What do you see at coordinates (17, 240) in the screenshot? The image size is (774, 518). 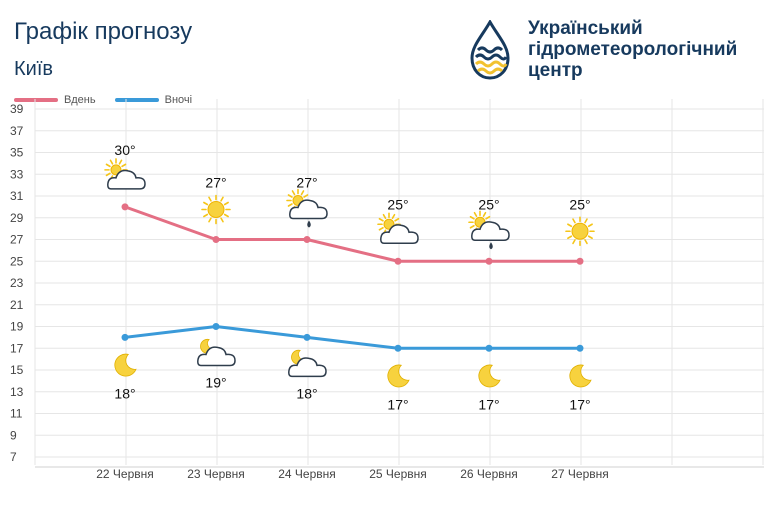 I see `y-tick-label: 27` at bounding box center [17, 240].